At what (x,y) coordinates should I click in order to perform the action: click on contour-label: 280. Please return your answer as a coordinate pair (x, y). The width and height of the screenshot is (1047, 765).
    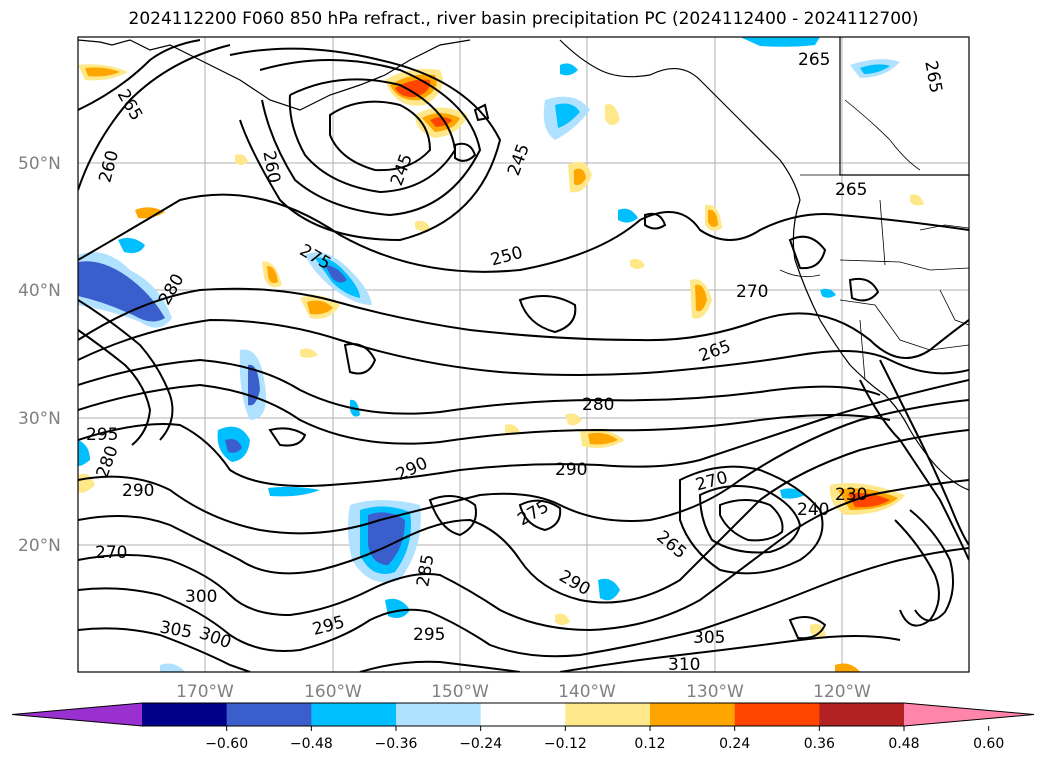
    Looking at the image, I should click on (598, 405).